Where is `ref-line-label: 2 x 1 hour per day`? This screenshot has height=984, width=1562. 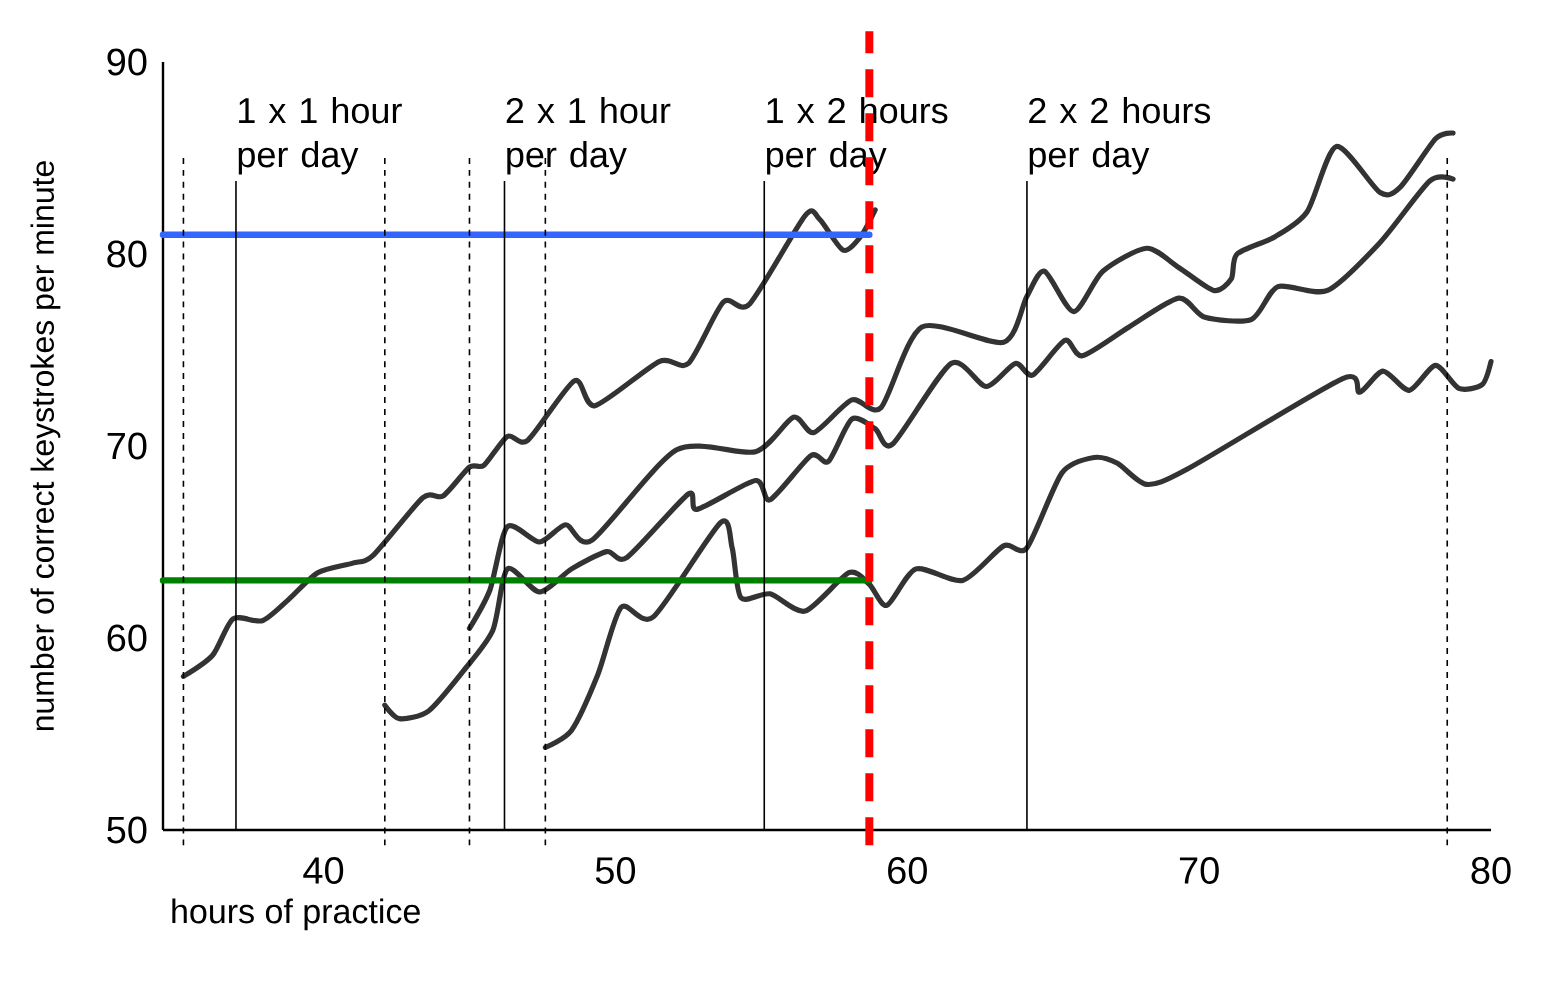
ref-line-label: 2 x 1 hour per day is located at coordinates (588, 135).